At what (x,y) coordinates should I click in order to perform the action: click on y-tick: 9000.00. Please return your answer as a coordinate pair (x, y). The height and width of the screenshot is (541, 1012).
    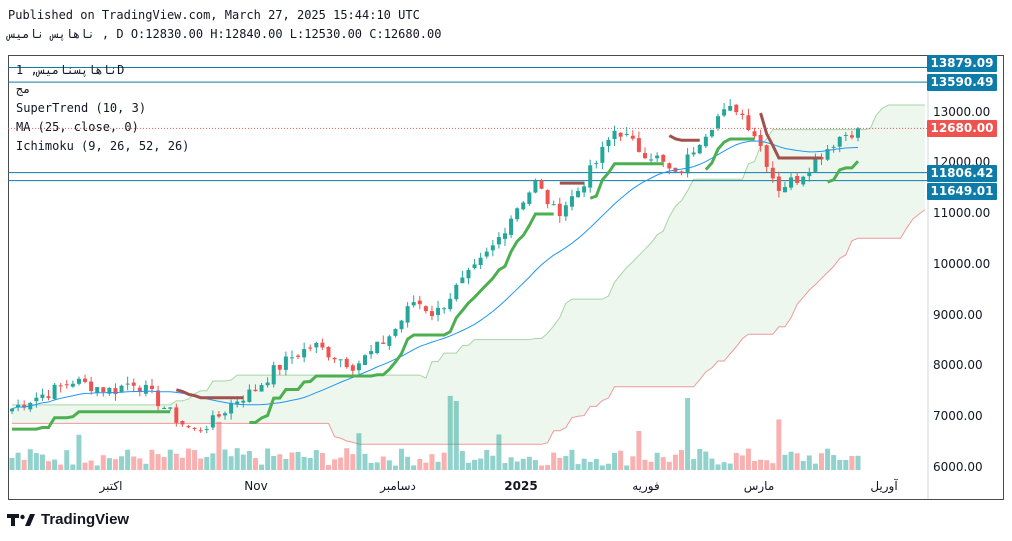
    Looking at the image, I should click on (958, 315).